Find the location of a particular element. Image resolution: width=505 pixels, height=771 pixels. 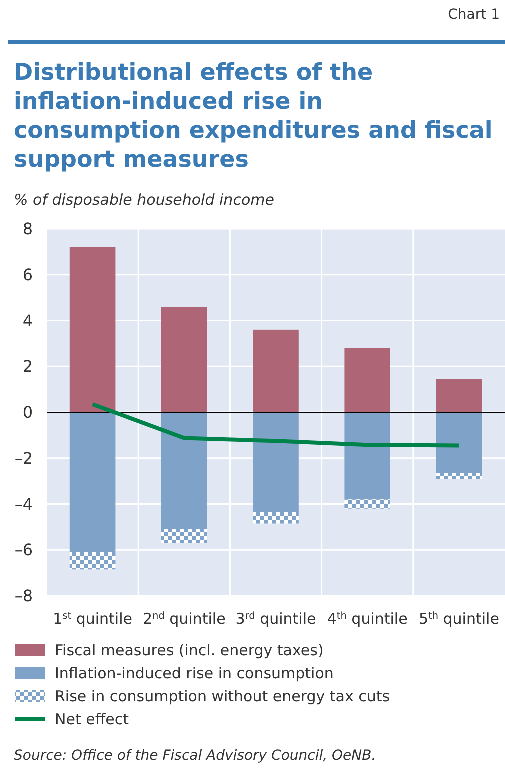

x-tick-label: 4$^{th}$ quintile is located at coordinates (367, 619).